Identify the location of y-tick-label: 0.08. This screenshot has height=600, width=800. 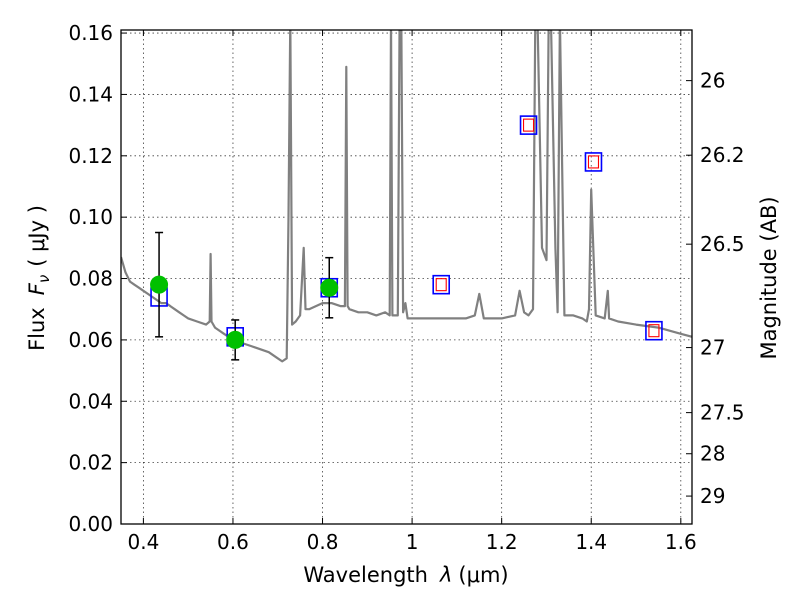
(90, 279).